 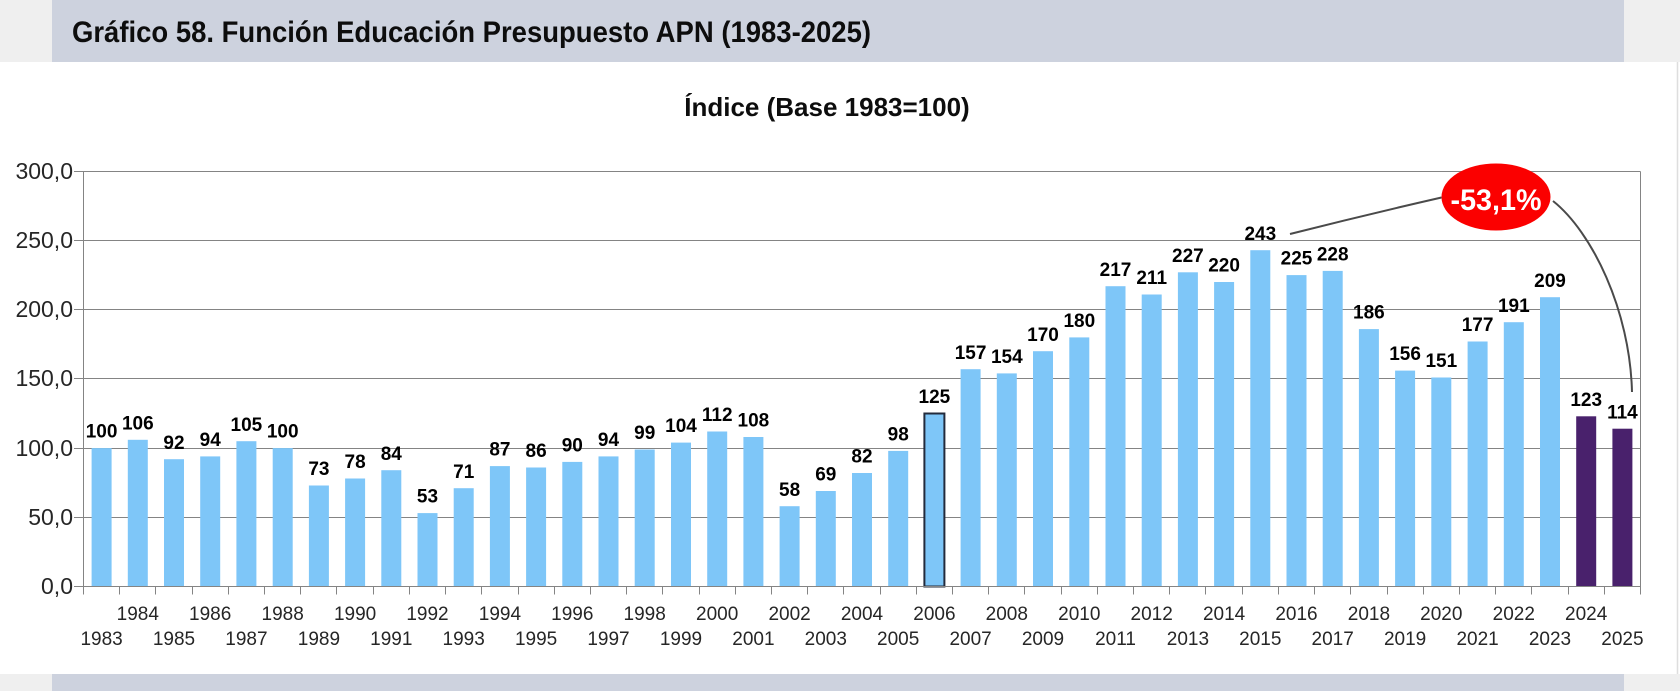 I want to click on svg-text: 154, so click(x=1007, y=357).